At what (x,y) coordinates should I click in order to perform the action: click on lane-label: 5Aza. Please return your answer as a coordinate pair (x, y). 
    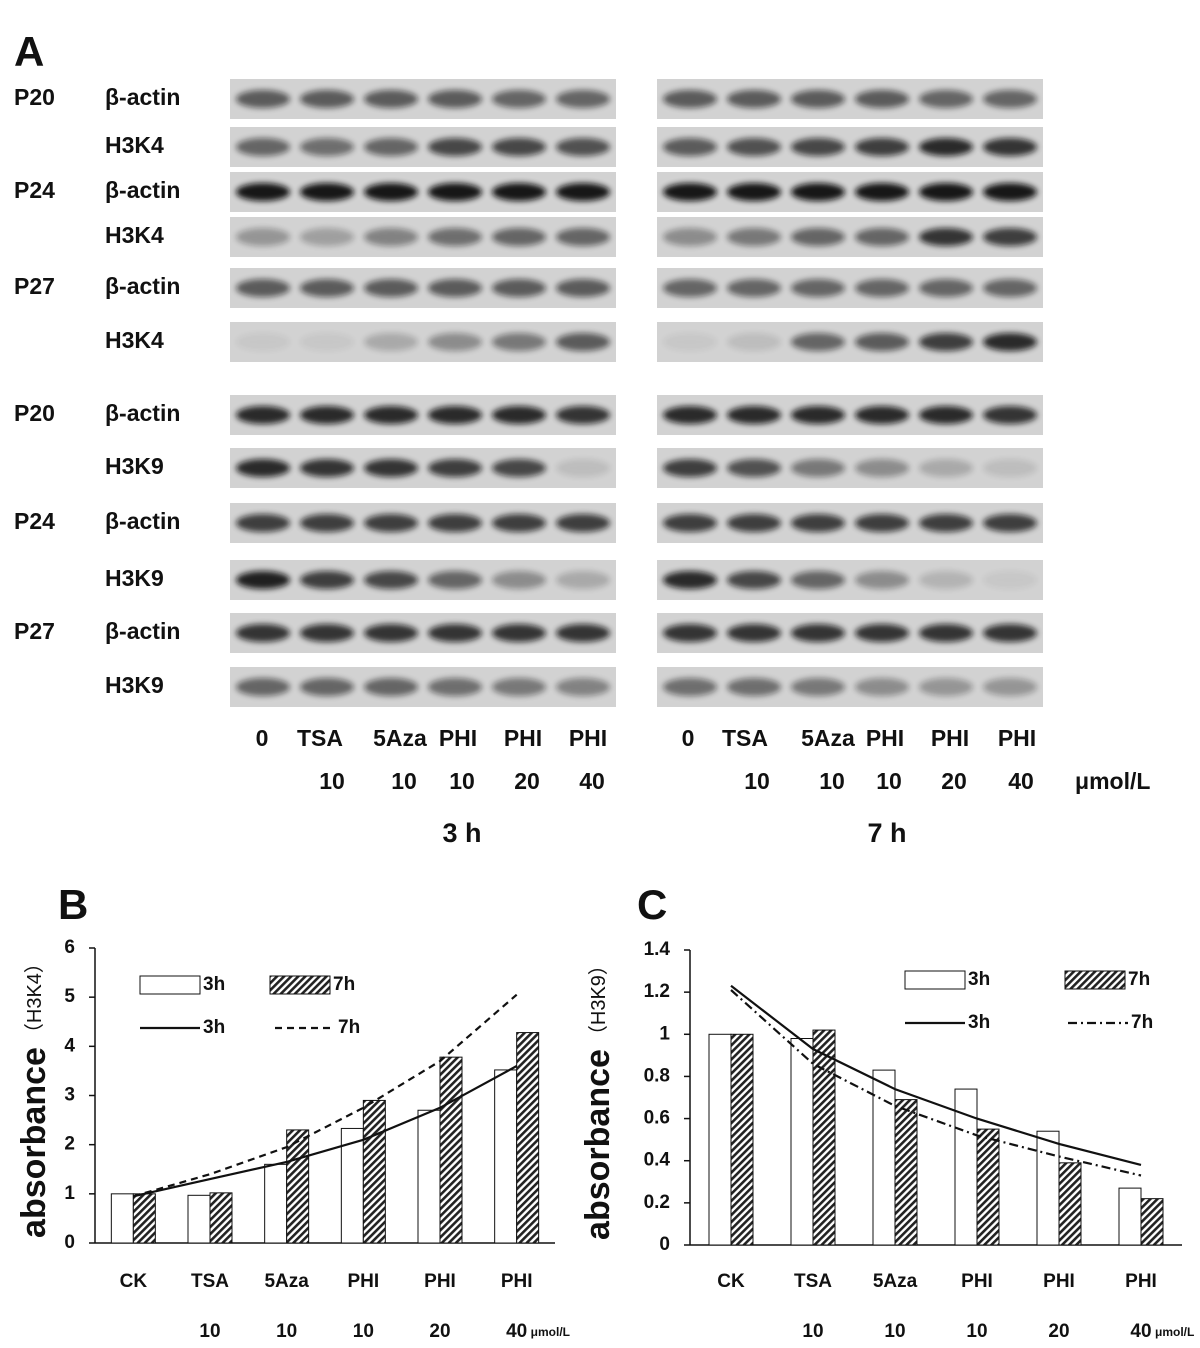
    Looking at the image, I should click on (828, 738).